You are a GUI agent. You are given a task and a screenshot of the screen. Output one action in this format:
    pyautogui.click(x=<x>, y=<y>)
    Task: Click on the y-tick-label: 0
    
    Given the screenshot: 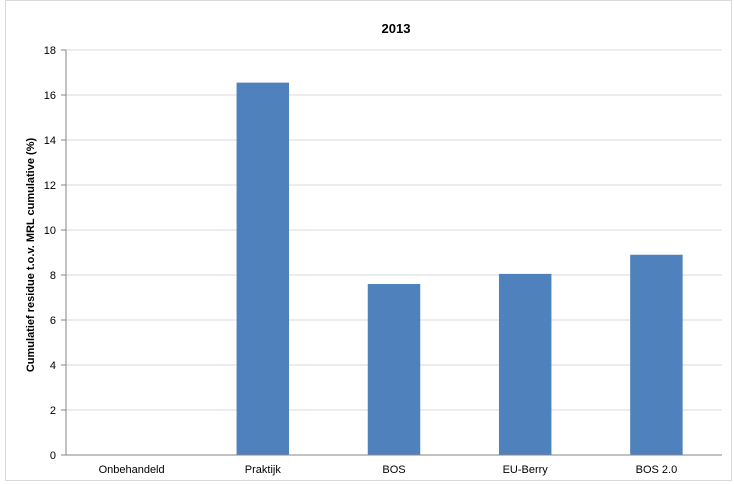 What is the action you would take?
    pyautogui.click(x=53, y=456)
    